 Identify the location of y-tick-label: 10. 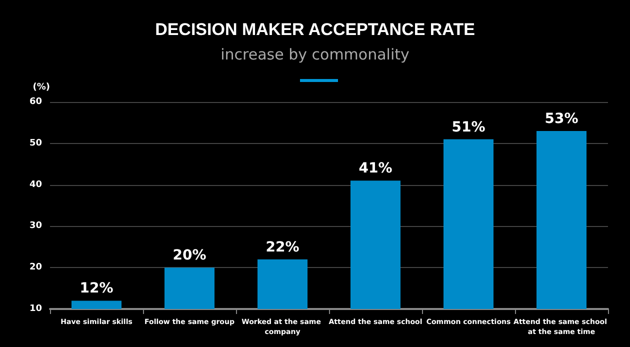
(35, 309).